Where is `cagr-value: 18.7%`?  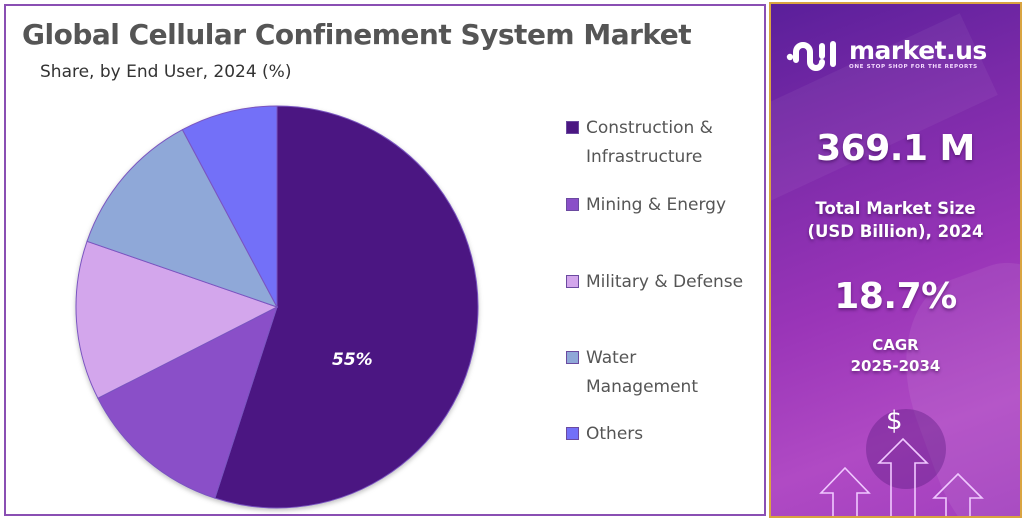
cagr-value: 18.7% is located at coordinates (895, 296).